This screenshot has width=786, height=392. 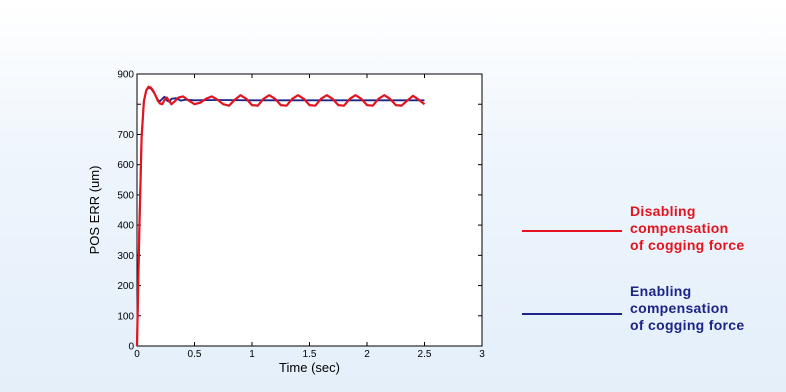 I want to click on y-tick-label: 700, so click(x=125, y=135).